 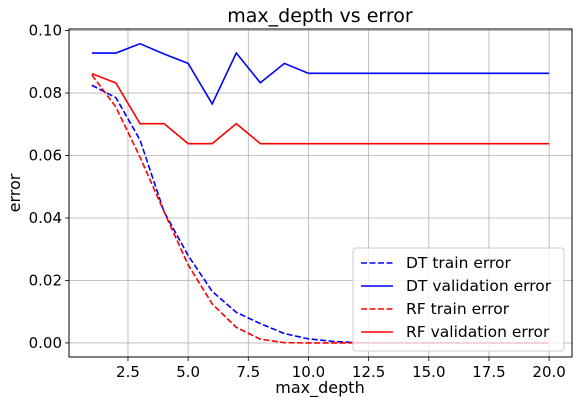 I want to click on legend-label: RF validation error, so click(x=478, y=332).